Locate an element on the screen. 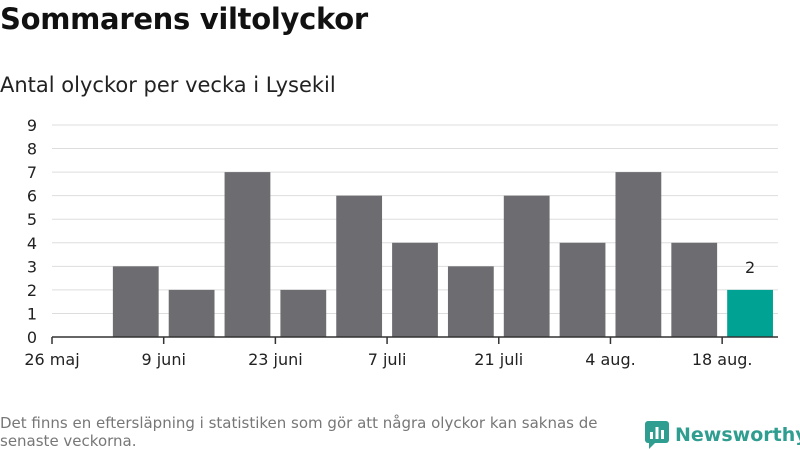 The image size is (800, 450). y-tick-label: 9 is located at coordinates (32, 125).